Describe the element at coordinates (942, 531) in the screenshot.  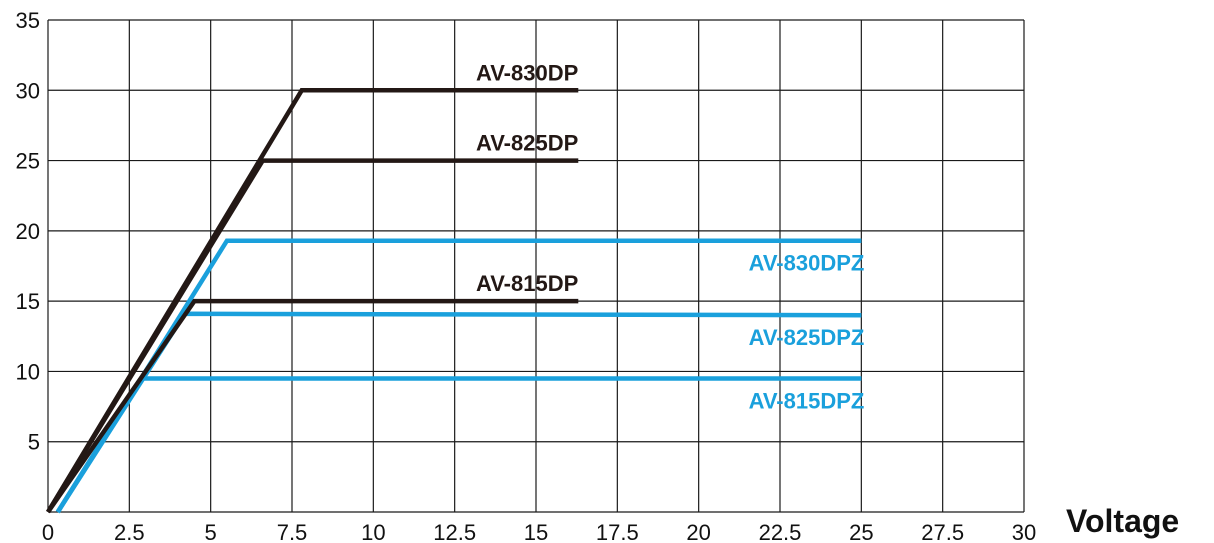
I see `x-tick-label: 27.5` at that location.